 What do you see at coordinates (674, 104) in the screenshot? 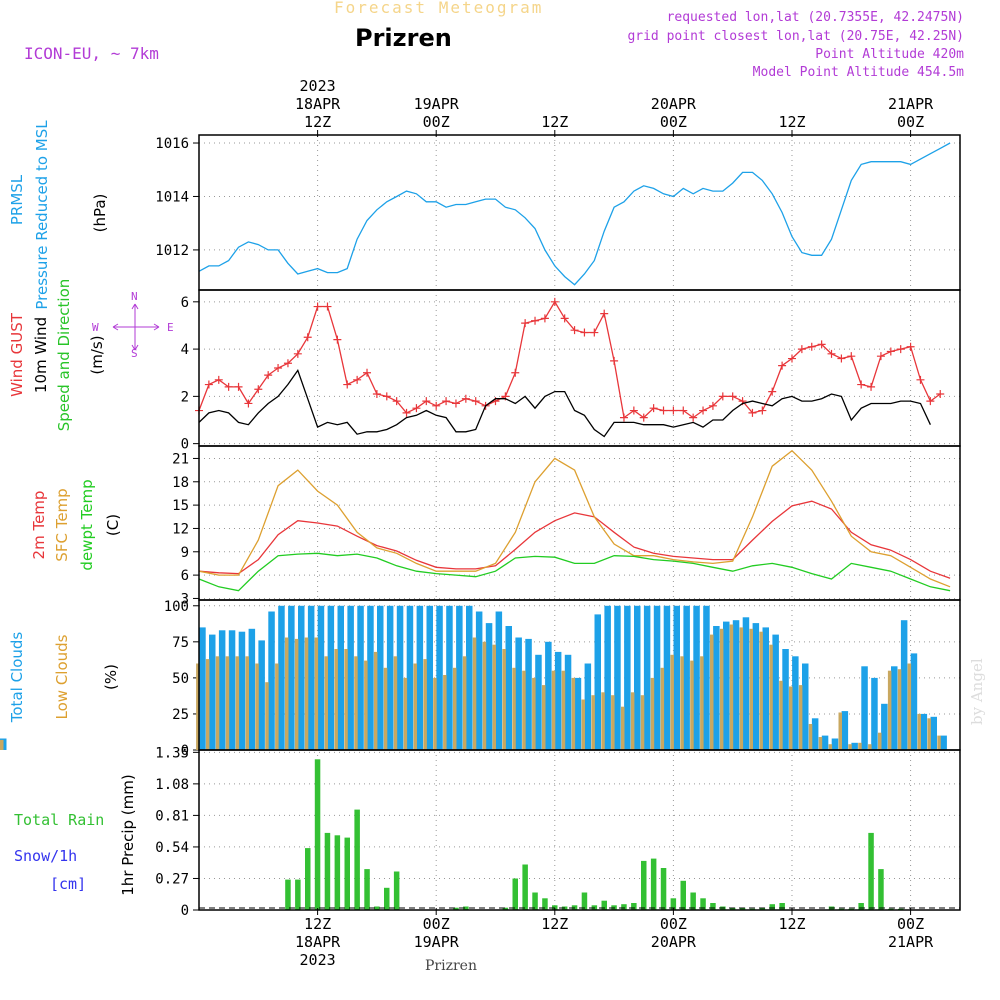
I see `x-tick-label-top: 20APR` at bounding box center [674, 104].